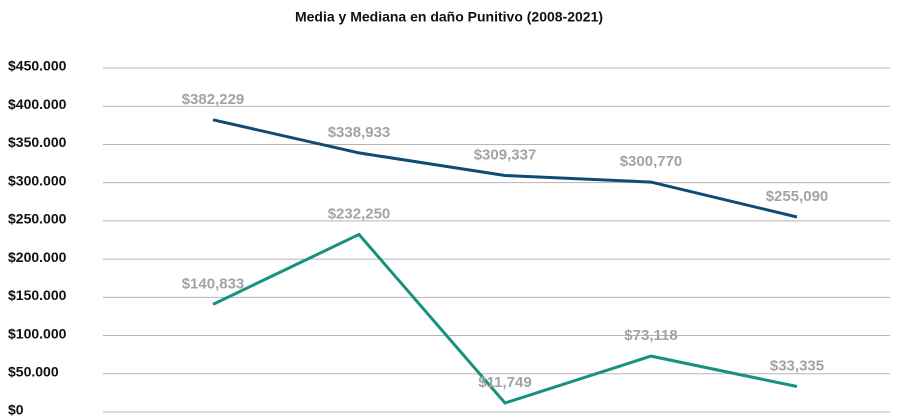 This screenshot has width=898, height=417. I want to click on y-tick-label: $350.000, so click(37, 142).